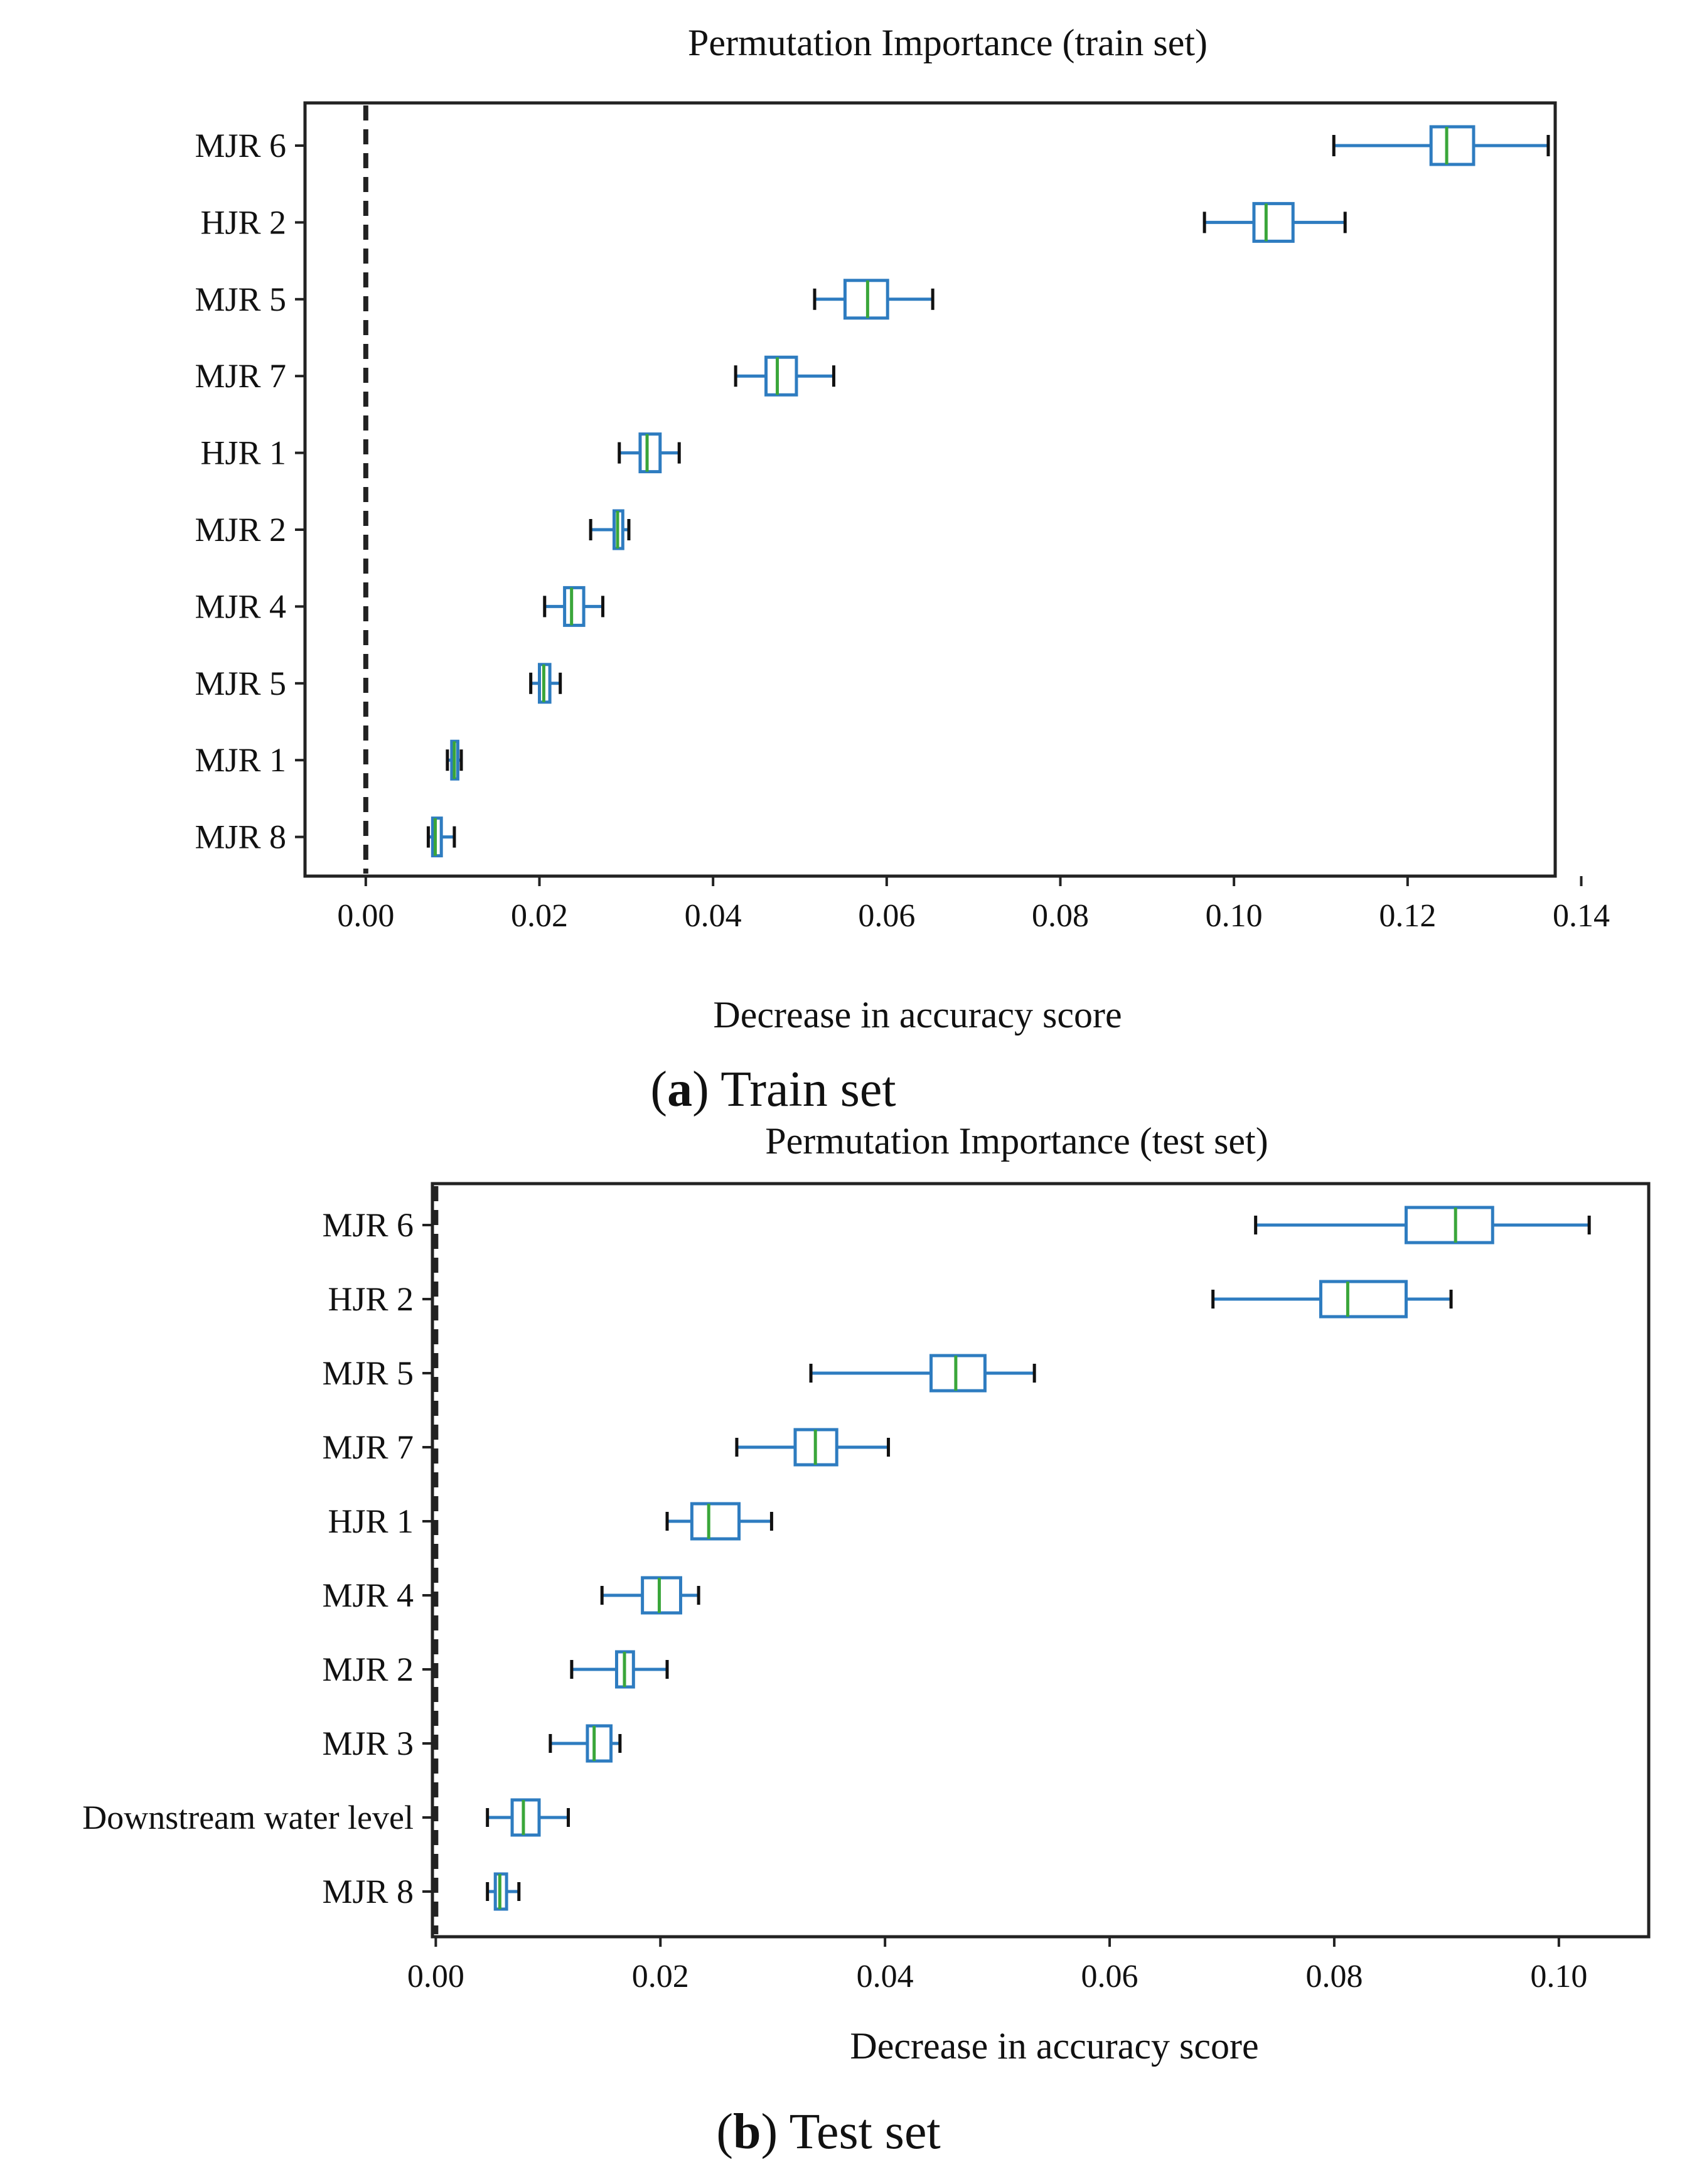 This screenshot has width=1687, height=2184. Describe the element at coordinates (368, 1669) in the screenshot. I see `test-category-label: MJR 2` at that location.